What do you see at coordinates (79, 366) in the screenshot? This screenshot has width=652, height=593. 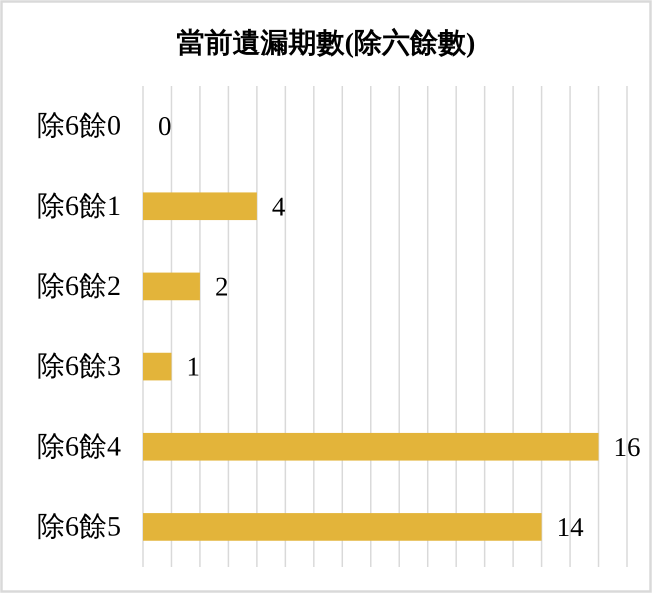 I see `y-tick-label: 除6餘3` at bounding box center [79, 366].